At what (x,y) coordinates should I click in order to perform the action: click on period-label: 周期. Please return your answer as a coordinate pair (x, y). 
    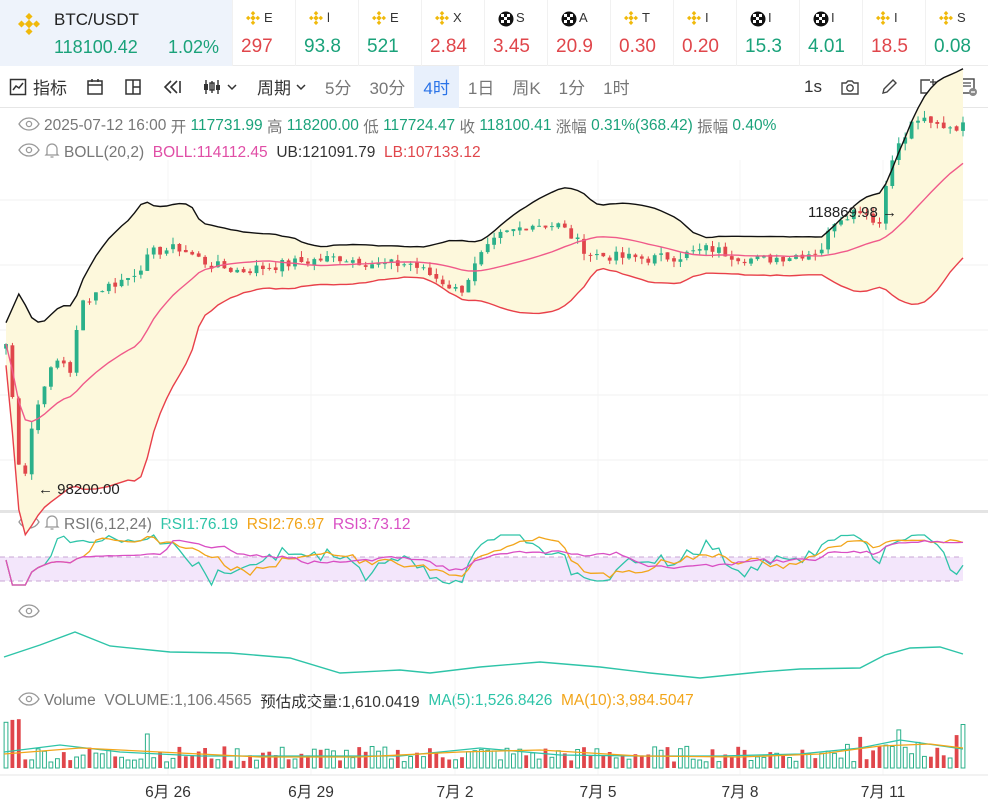
    Looking at the image, I should click on (274, 88).